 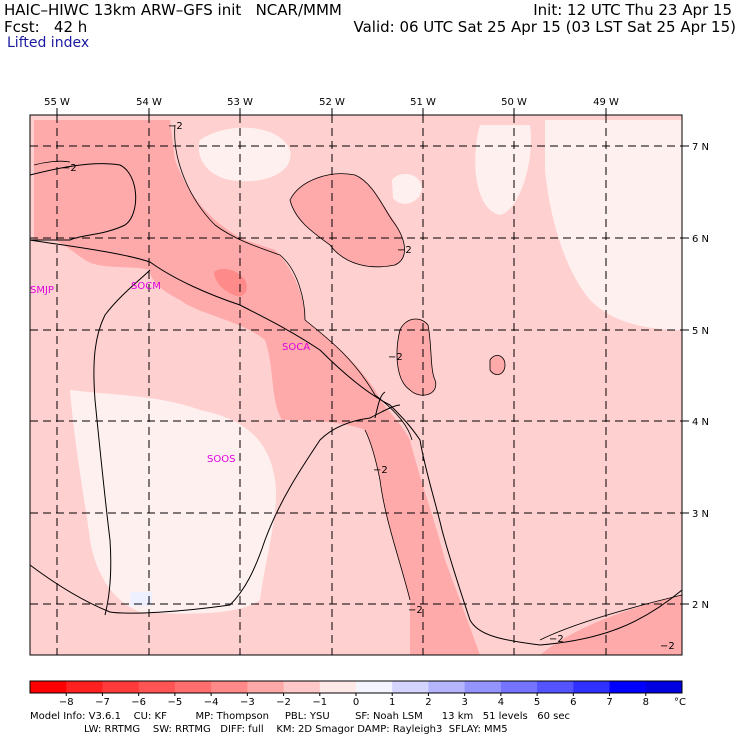 I want to click on field-light-n3, so click(x=407, y=188).